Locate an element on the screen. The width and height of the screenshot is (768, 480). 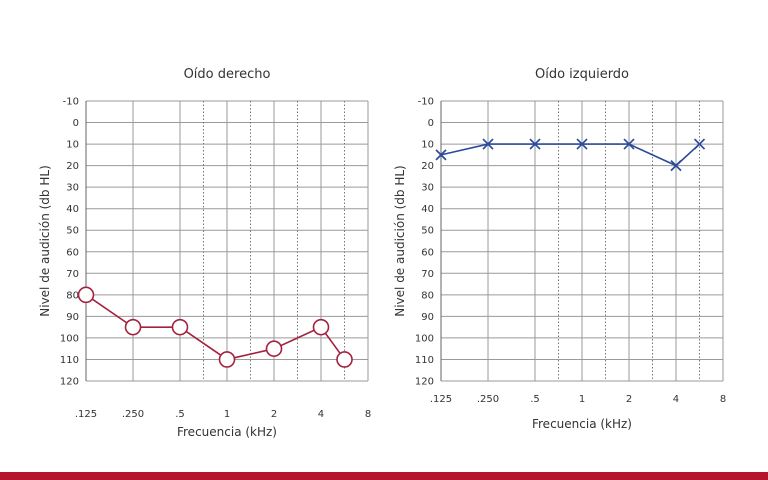
chart-title: Oído izquierdo is located at coordinates (582, 74).